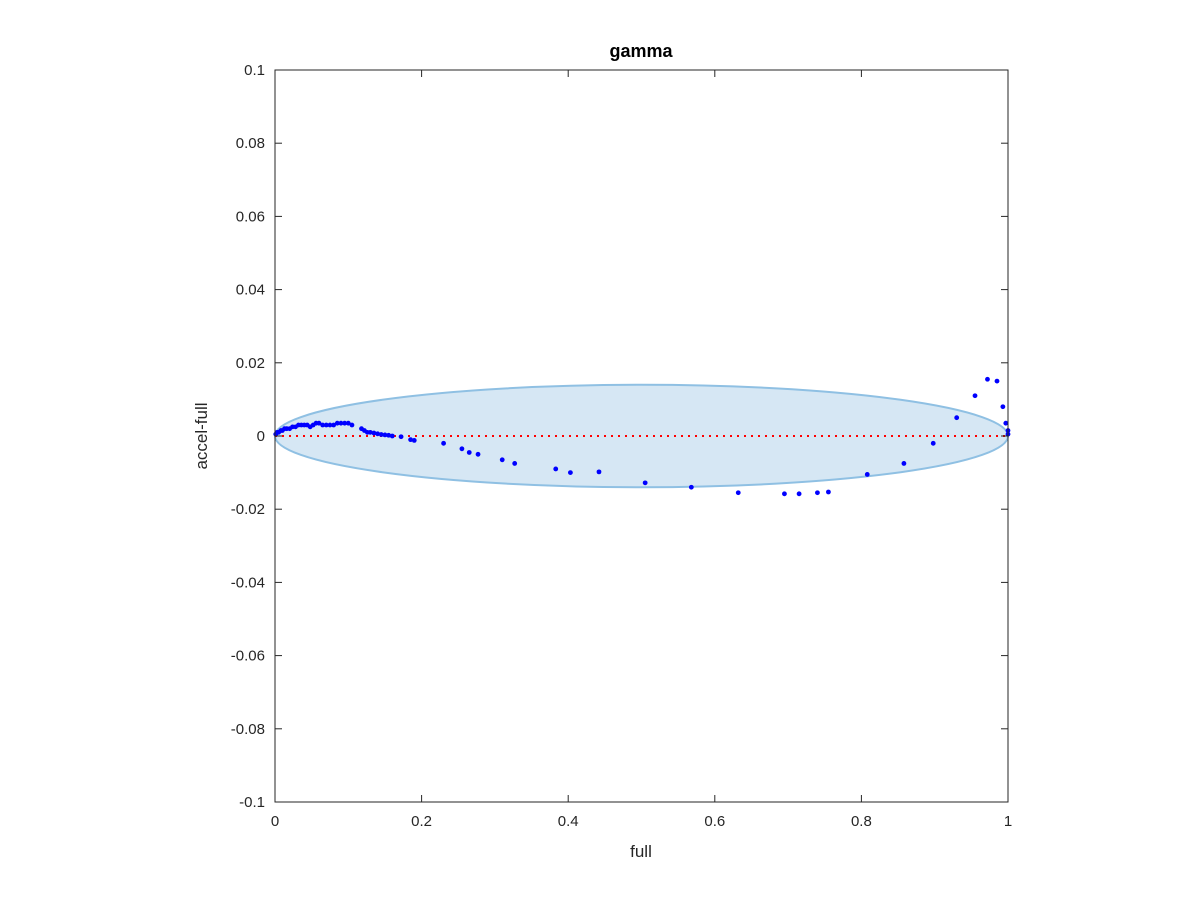  Describe the element at coordinates (201, 435) in the screenshot. I see `y-axis-label: accel-full` at that location.